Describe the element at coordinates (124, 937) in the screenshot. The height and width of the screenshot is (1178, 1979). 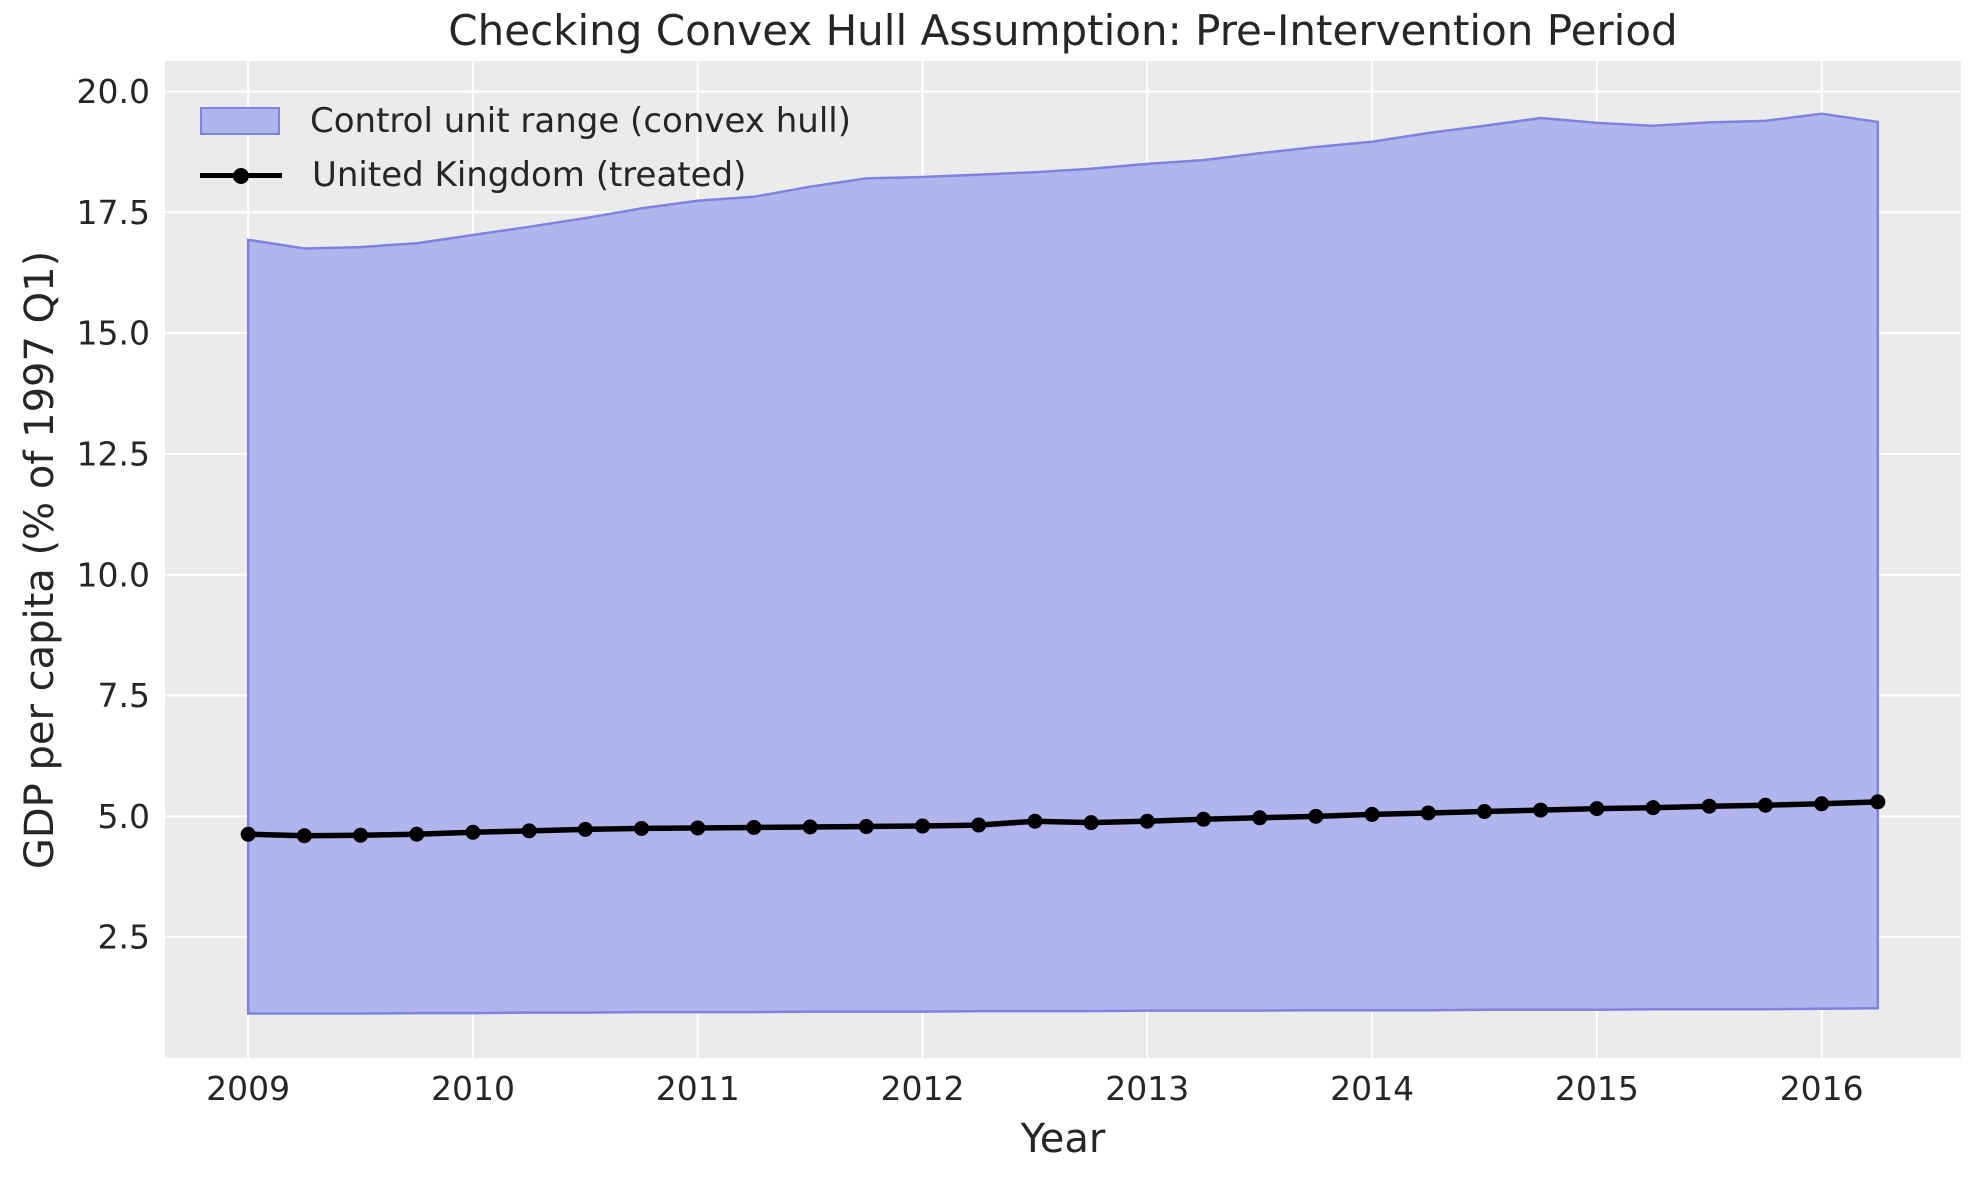
I see `y-tick-label: 2.5` at that location.